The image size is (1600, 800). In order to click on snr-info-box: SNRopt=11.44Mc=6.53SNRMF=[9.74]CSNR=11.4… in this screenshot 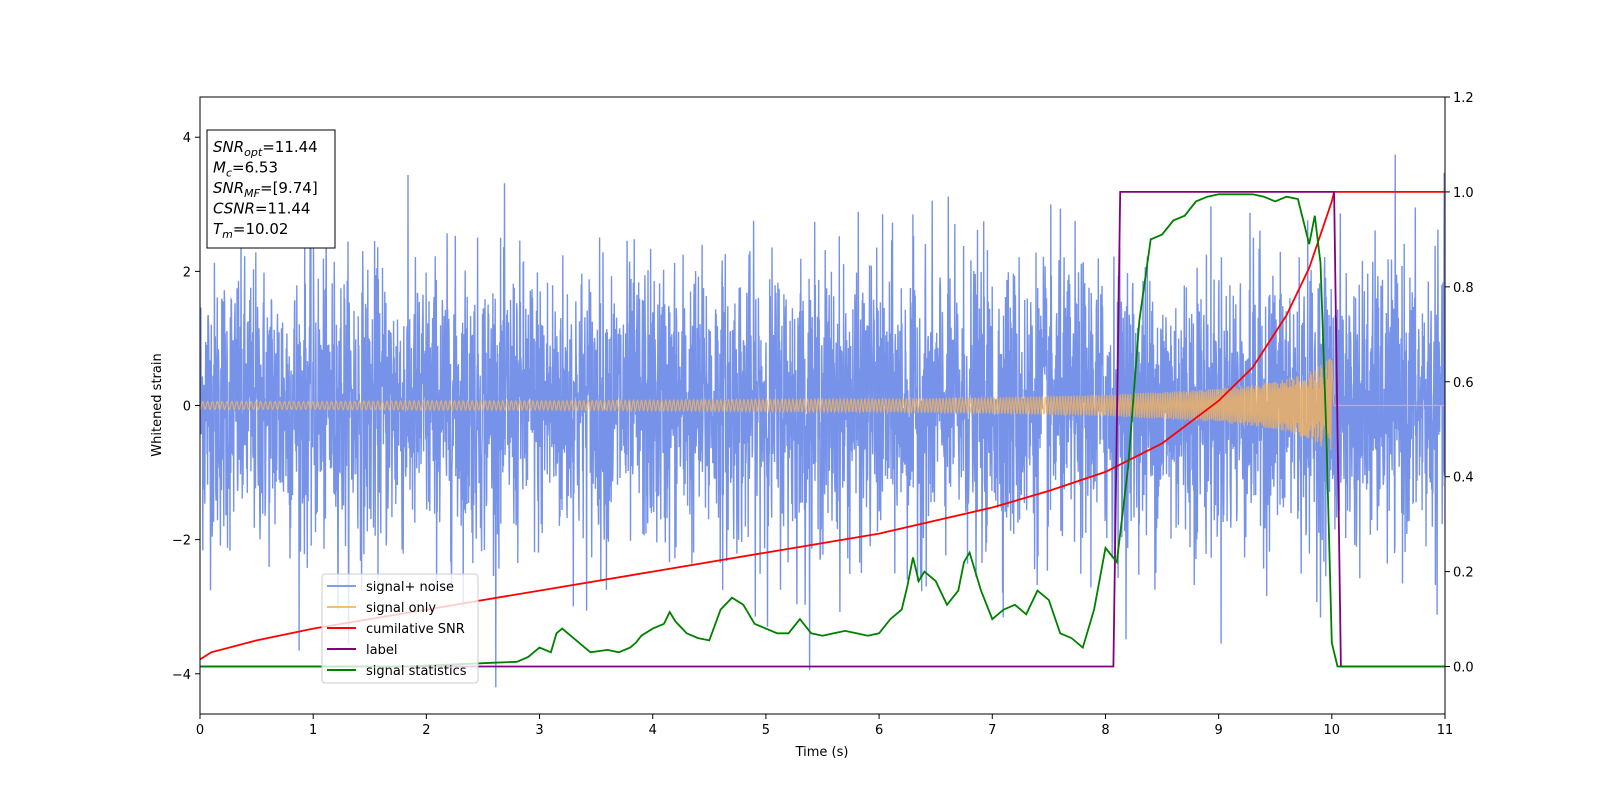, I will do `click(271, 189)`.